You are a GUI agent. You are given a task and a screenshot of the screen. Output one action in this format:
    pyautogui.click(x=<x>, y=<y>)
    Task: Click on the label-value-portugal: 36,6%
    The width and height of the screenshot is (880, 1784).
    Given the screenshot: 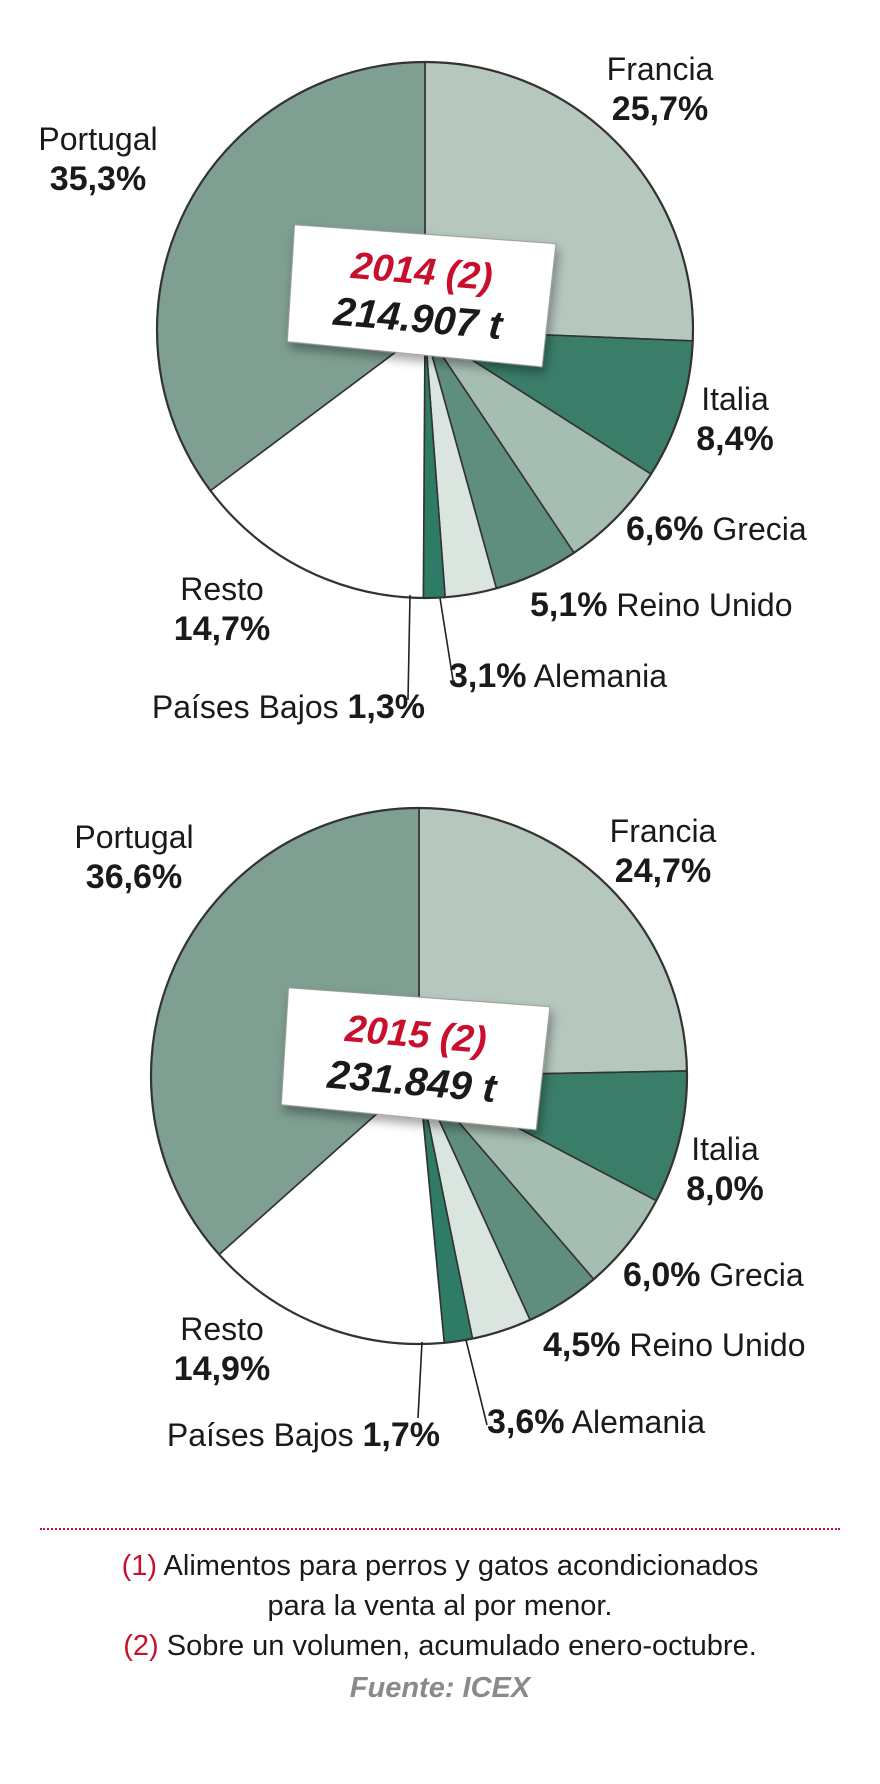 What is the action you would take?
    pyautogui.click(x=134, y=877)
    